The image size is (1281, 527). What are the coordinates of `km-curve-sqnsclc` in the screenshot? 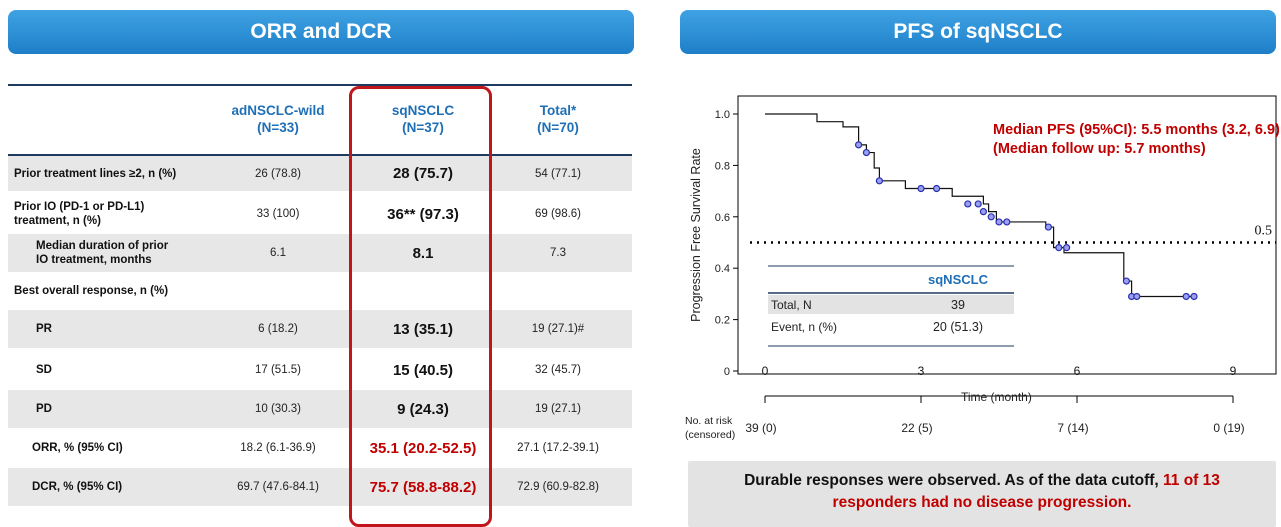 It's located at (981, 205).